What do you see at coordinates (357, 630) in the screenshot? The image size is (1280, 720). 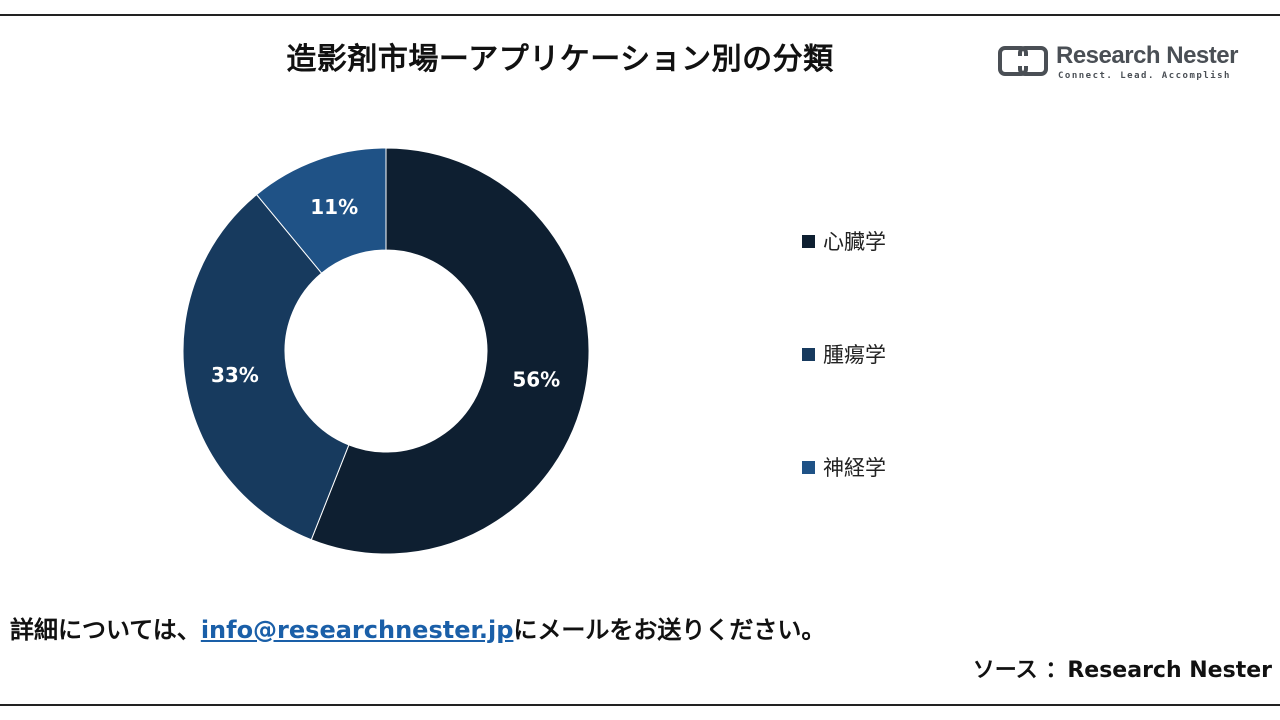 I see `contact-email-link: info@researchnester.jp` at bounding box center [357, 630].